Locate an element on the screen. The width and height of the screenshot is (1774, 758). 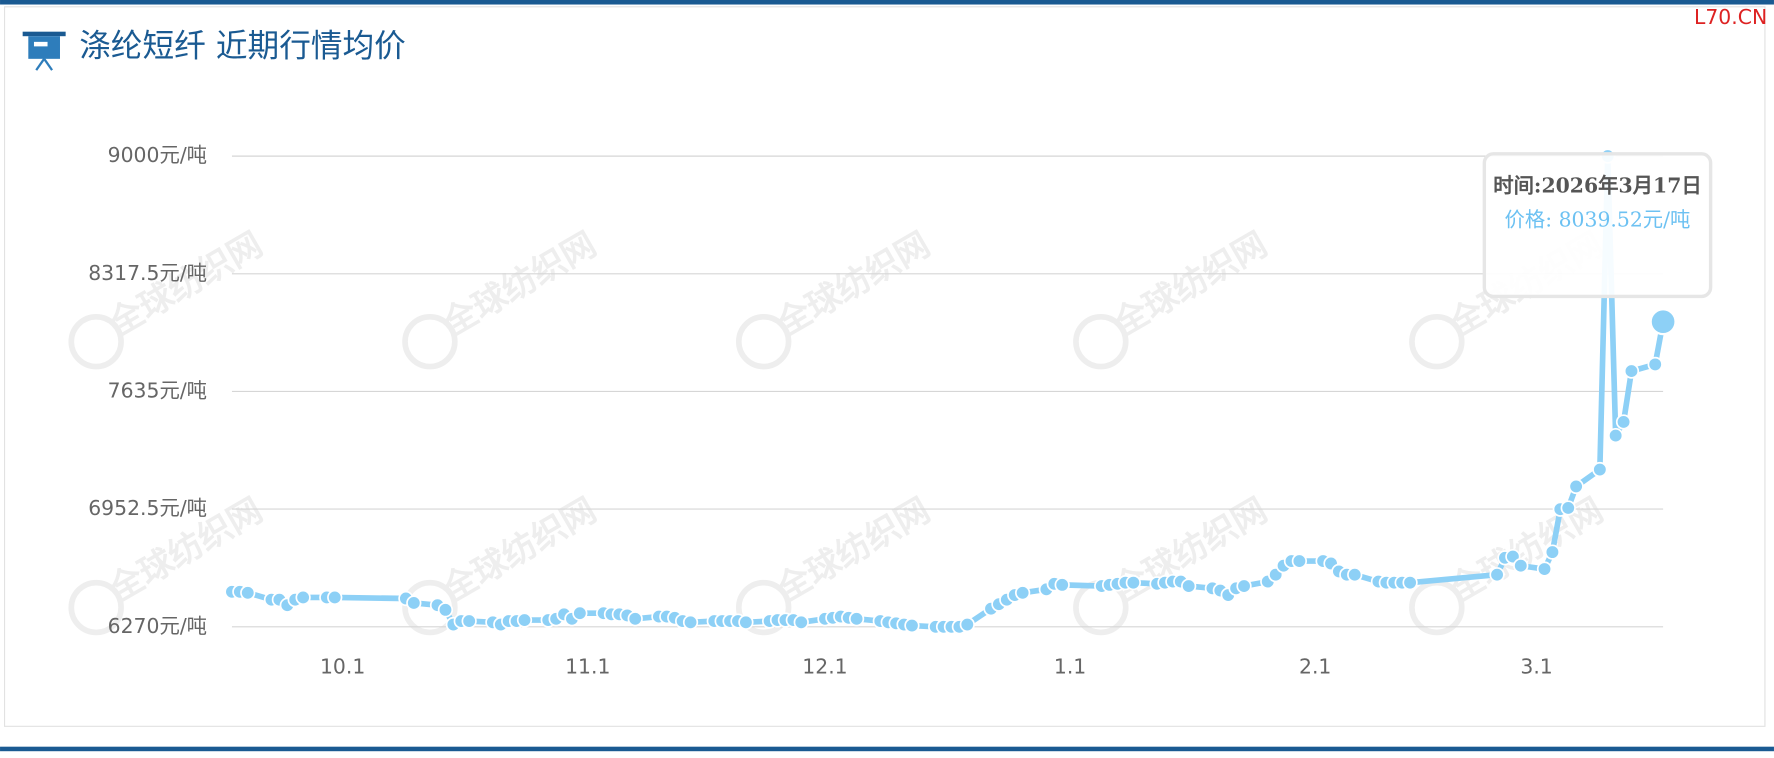
x-tick-label: 3.1 is located at coordinates (1536, 666).